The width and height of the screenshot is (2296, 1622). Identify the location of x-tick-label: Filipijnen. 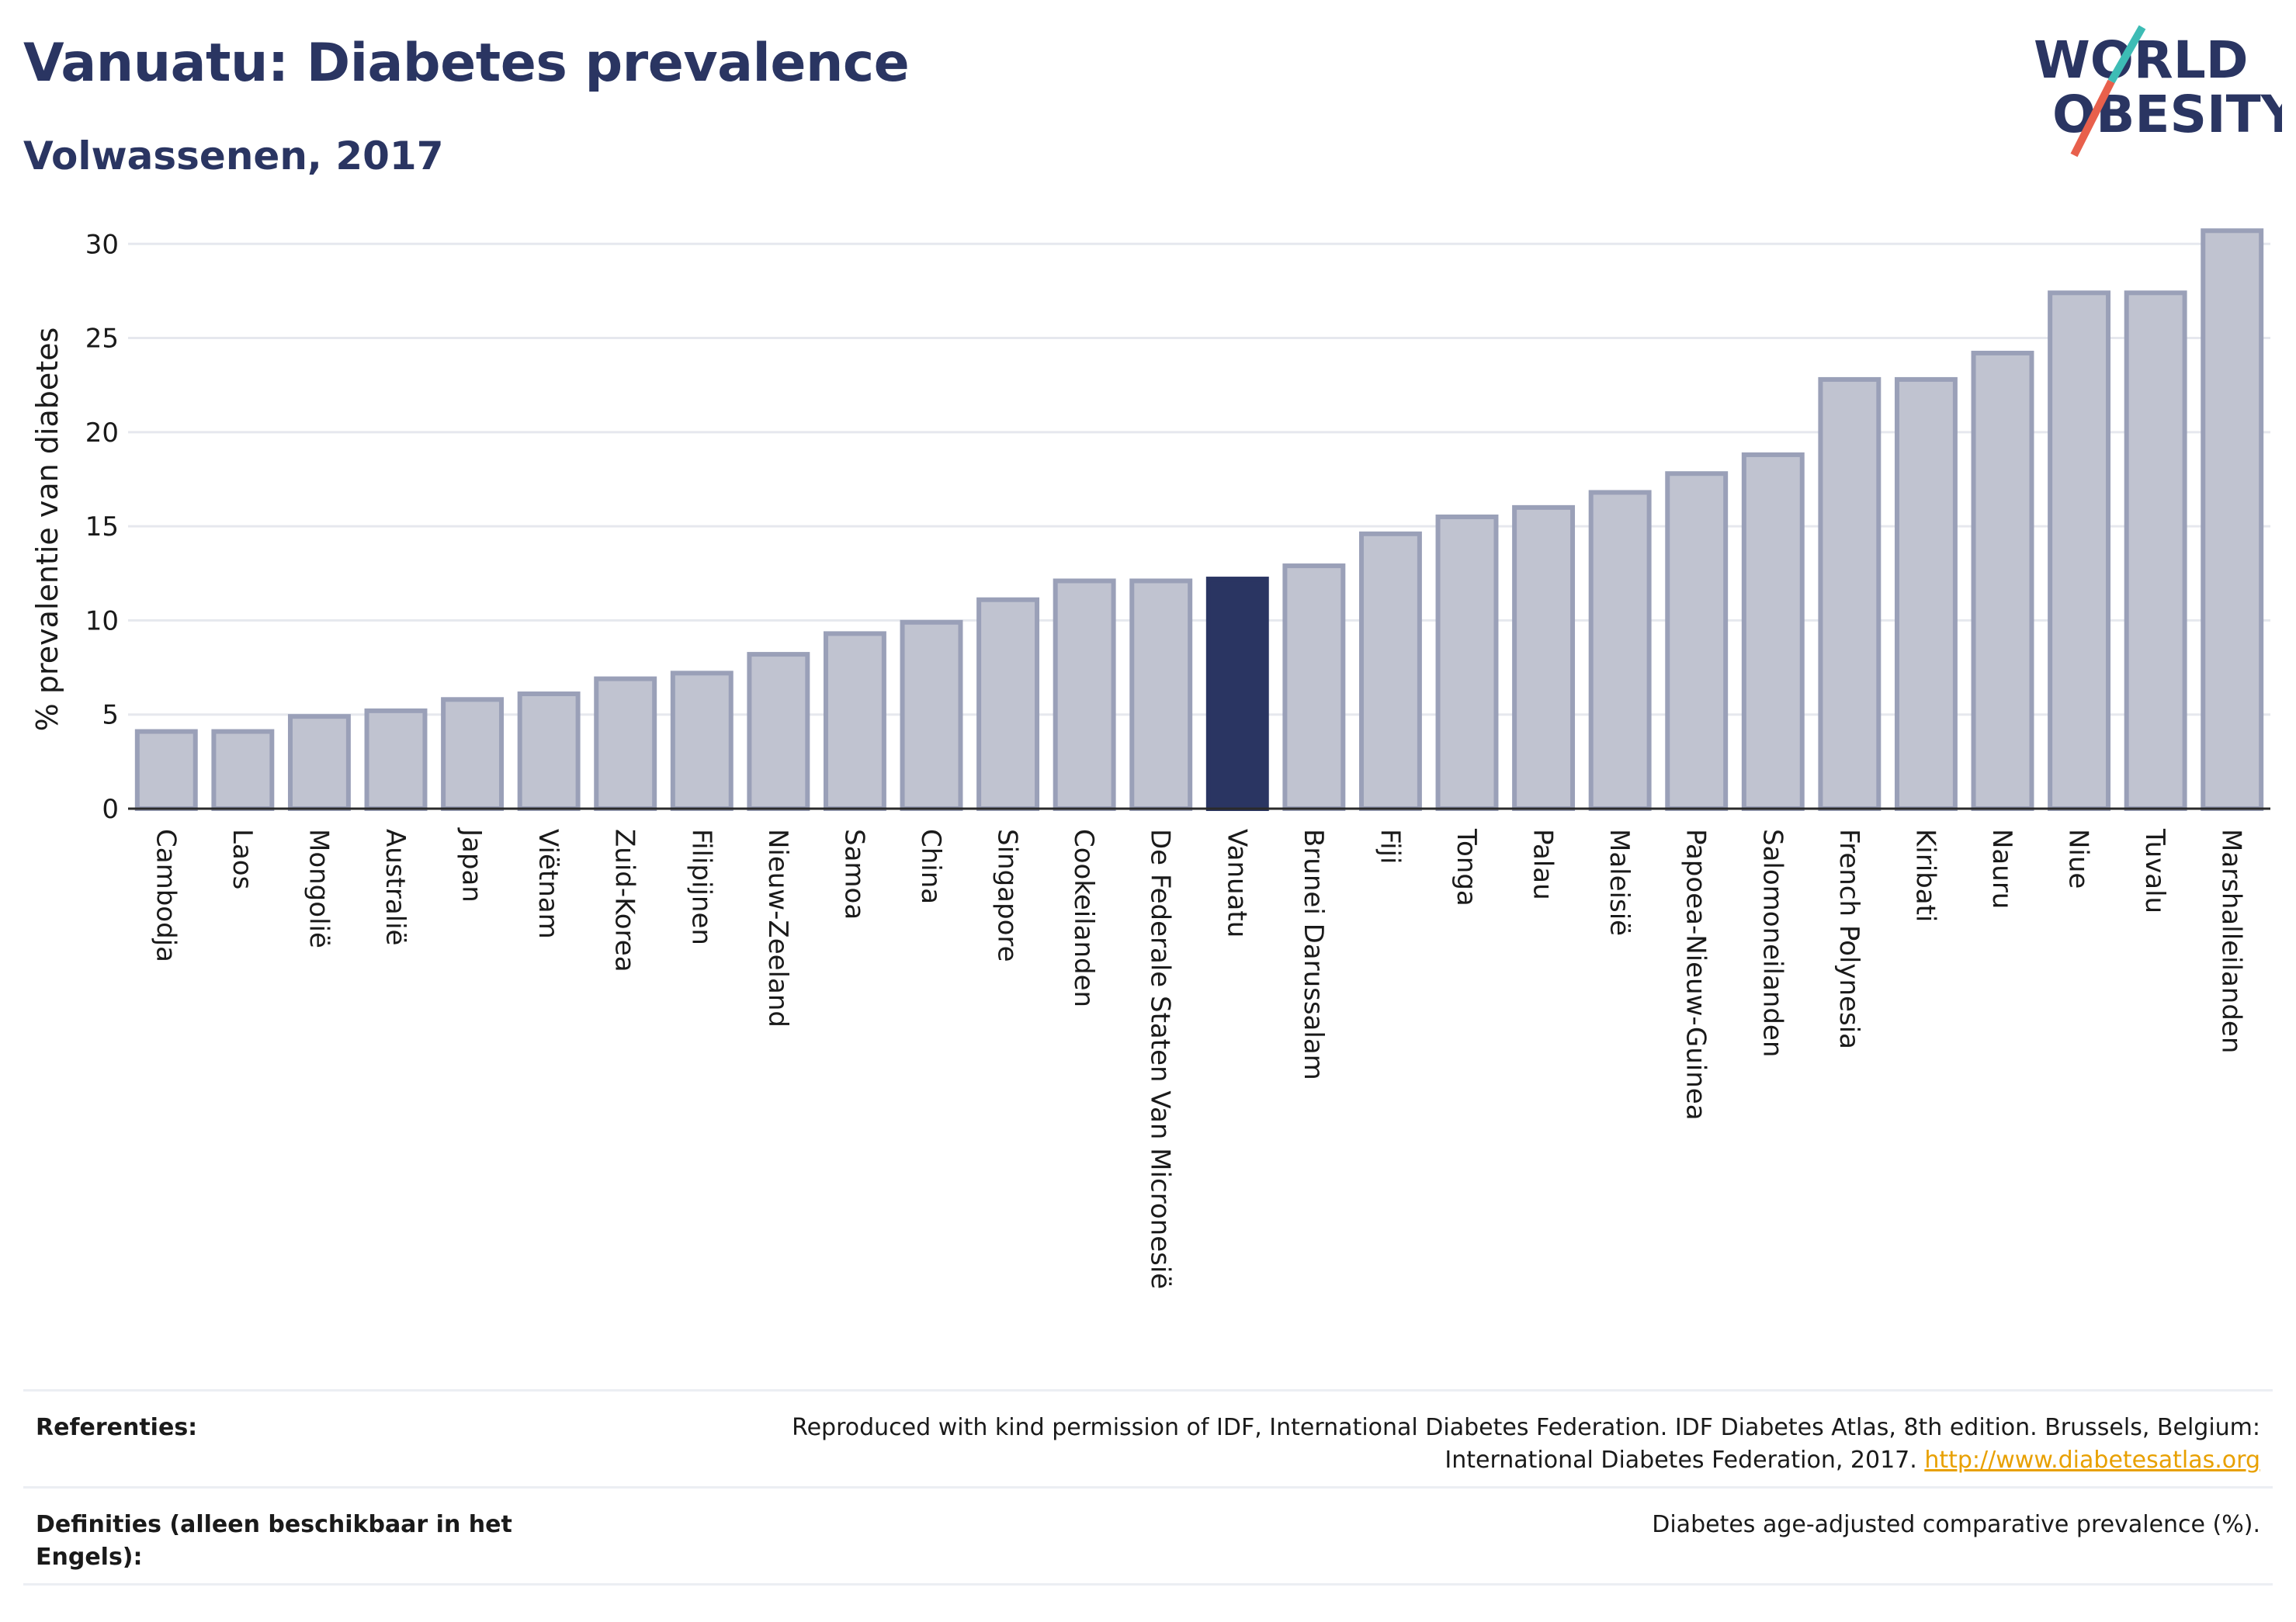
(700, 887).